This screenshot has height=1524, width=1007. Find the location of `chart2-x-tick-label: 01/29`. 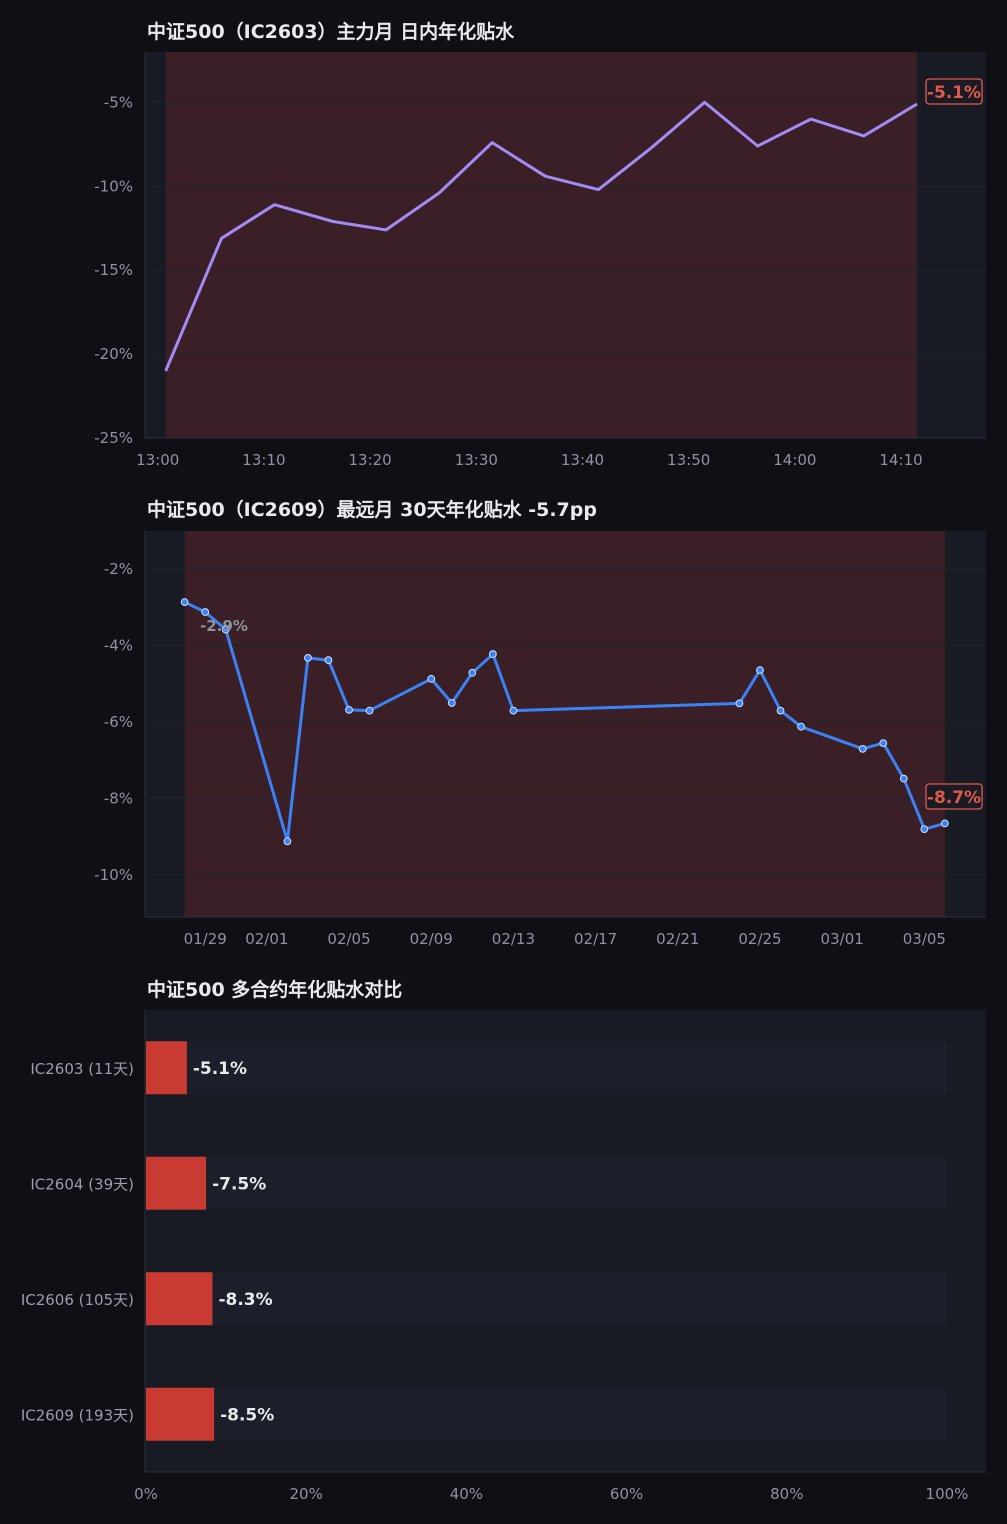

chart2-x-tick-label: 01/29 is located at coordinates (205, 939).